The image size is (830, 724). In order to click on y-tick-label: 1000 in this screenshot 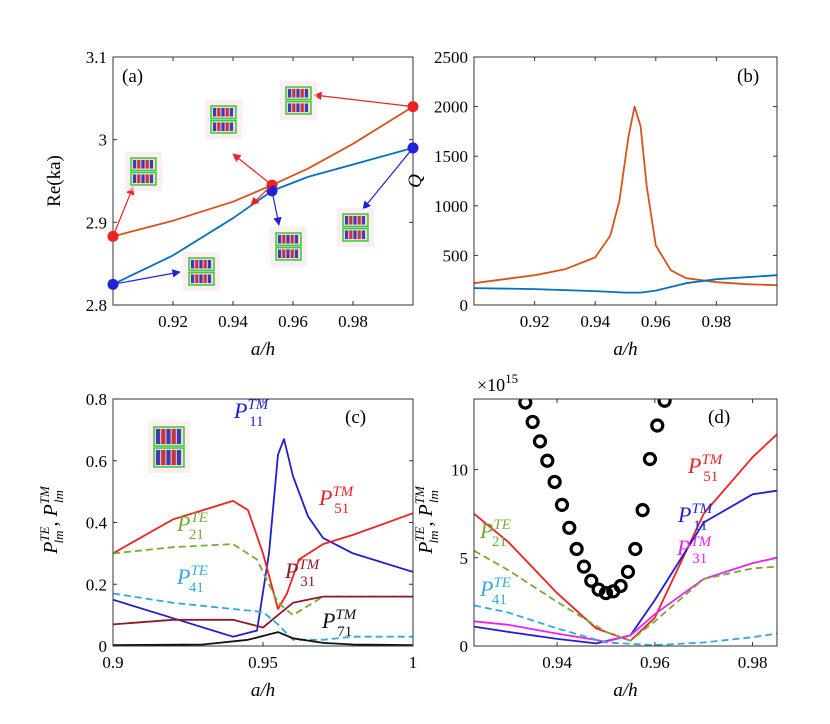, I will do `click(451, 206)`.